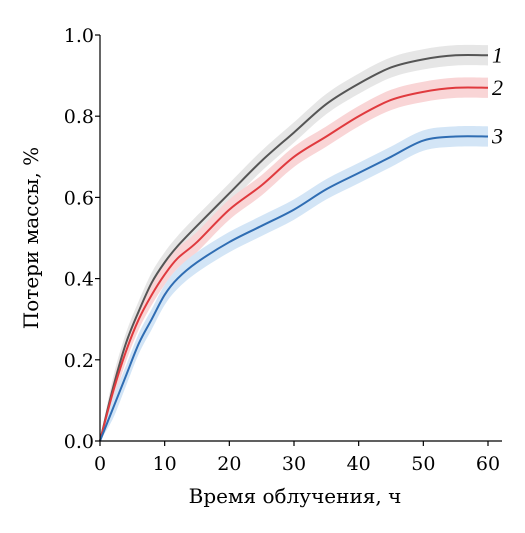 The width and height of the screenshot is (525, 533). What do you see at coordinates (100, 464) in the screenshot?
I see `x-tick-label: 0` at bounding box center [100, 464].